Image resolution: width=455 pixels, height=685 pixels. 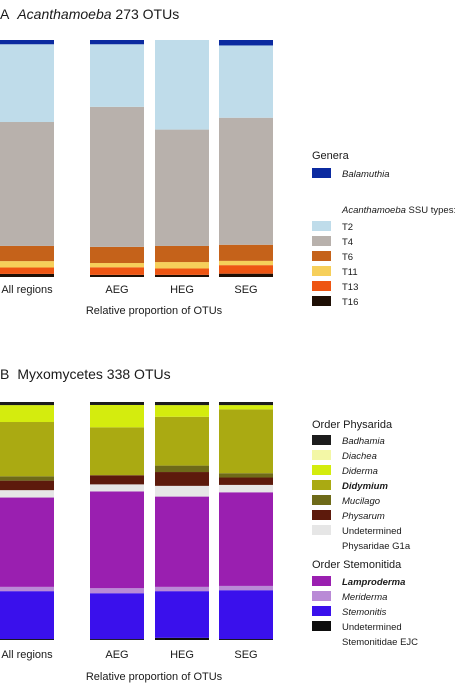 I want to click on legend-a-label-t13: T13, so click(x=350, y=287).